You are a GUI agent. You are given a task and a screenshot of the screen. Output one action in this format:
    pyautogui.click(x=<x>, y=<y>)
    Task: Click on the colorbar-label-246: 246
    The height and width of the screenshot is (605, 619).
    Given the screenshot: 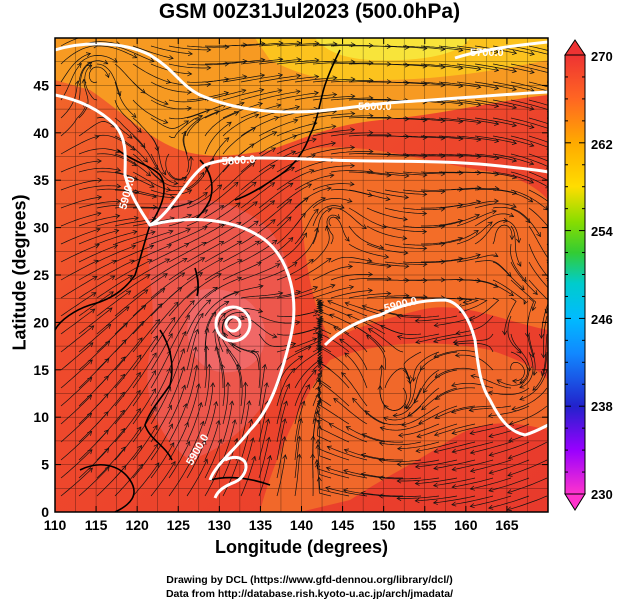 What is the action you would take?
    pyautogui.click(x=602, y=319)
    